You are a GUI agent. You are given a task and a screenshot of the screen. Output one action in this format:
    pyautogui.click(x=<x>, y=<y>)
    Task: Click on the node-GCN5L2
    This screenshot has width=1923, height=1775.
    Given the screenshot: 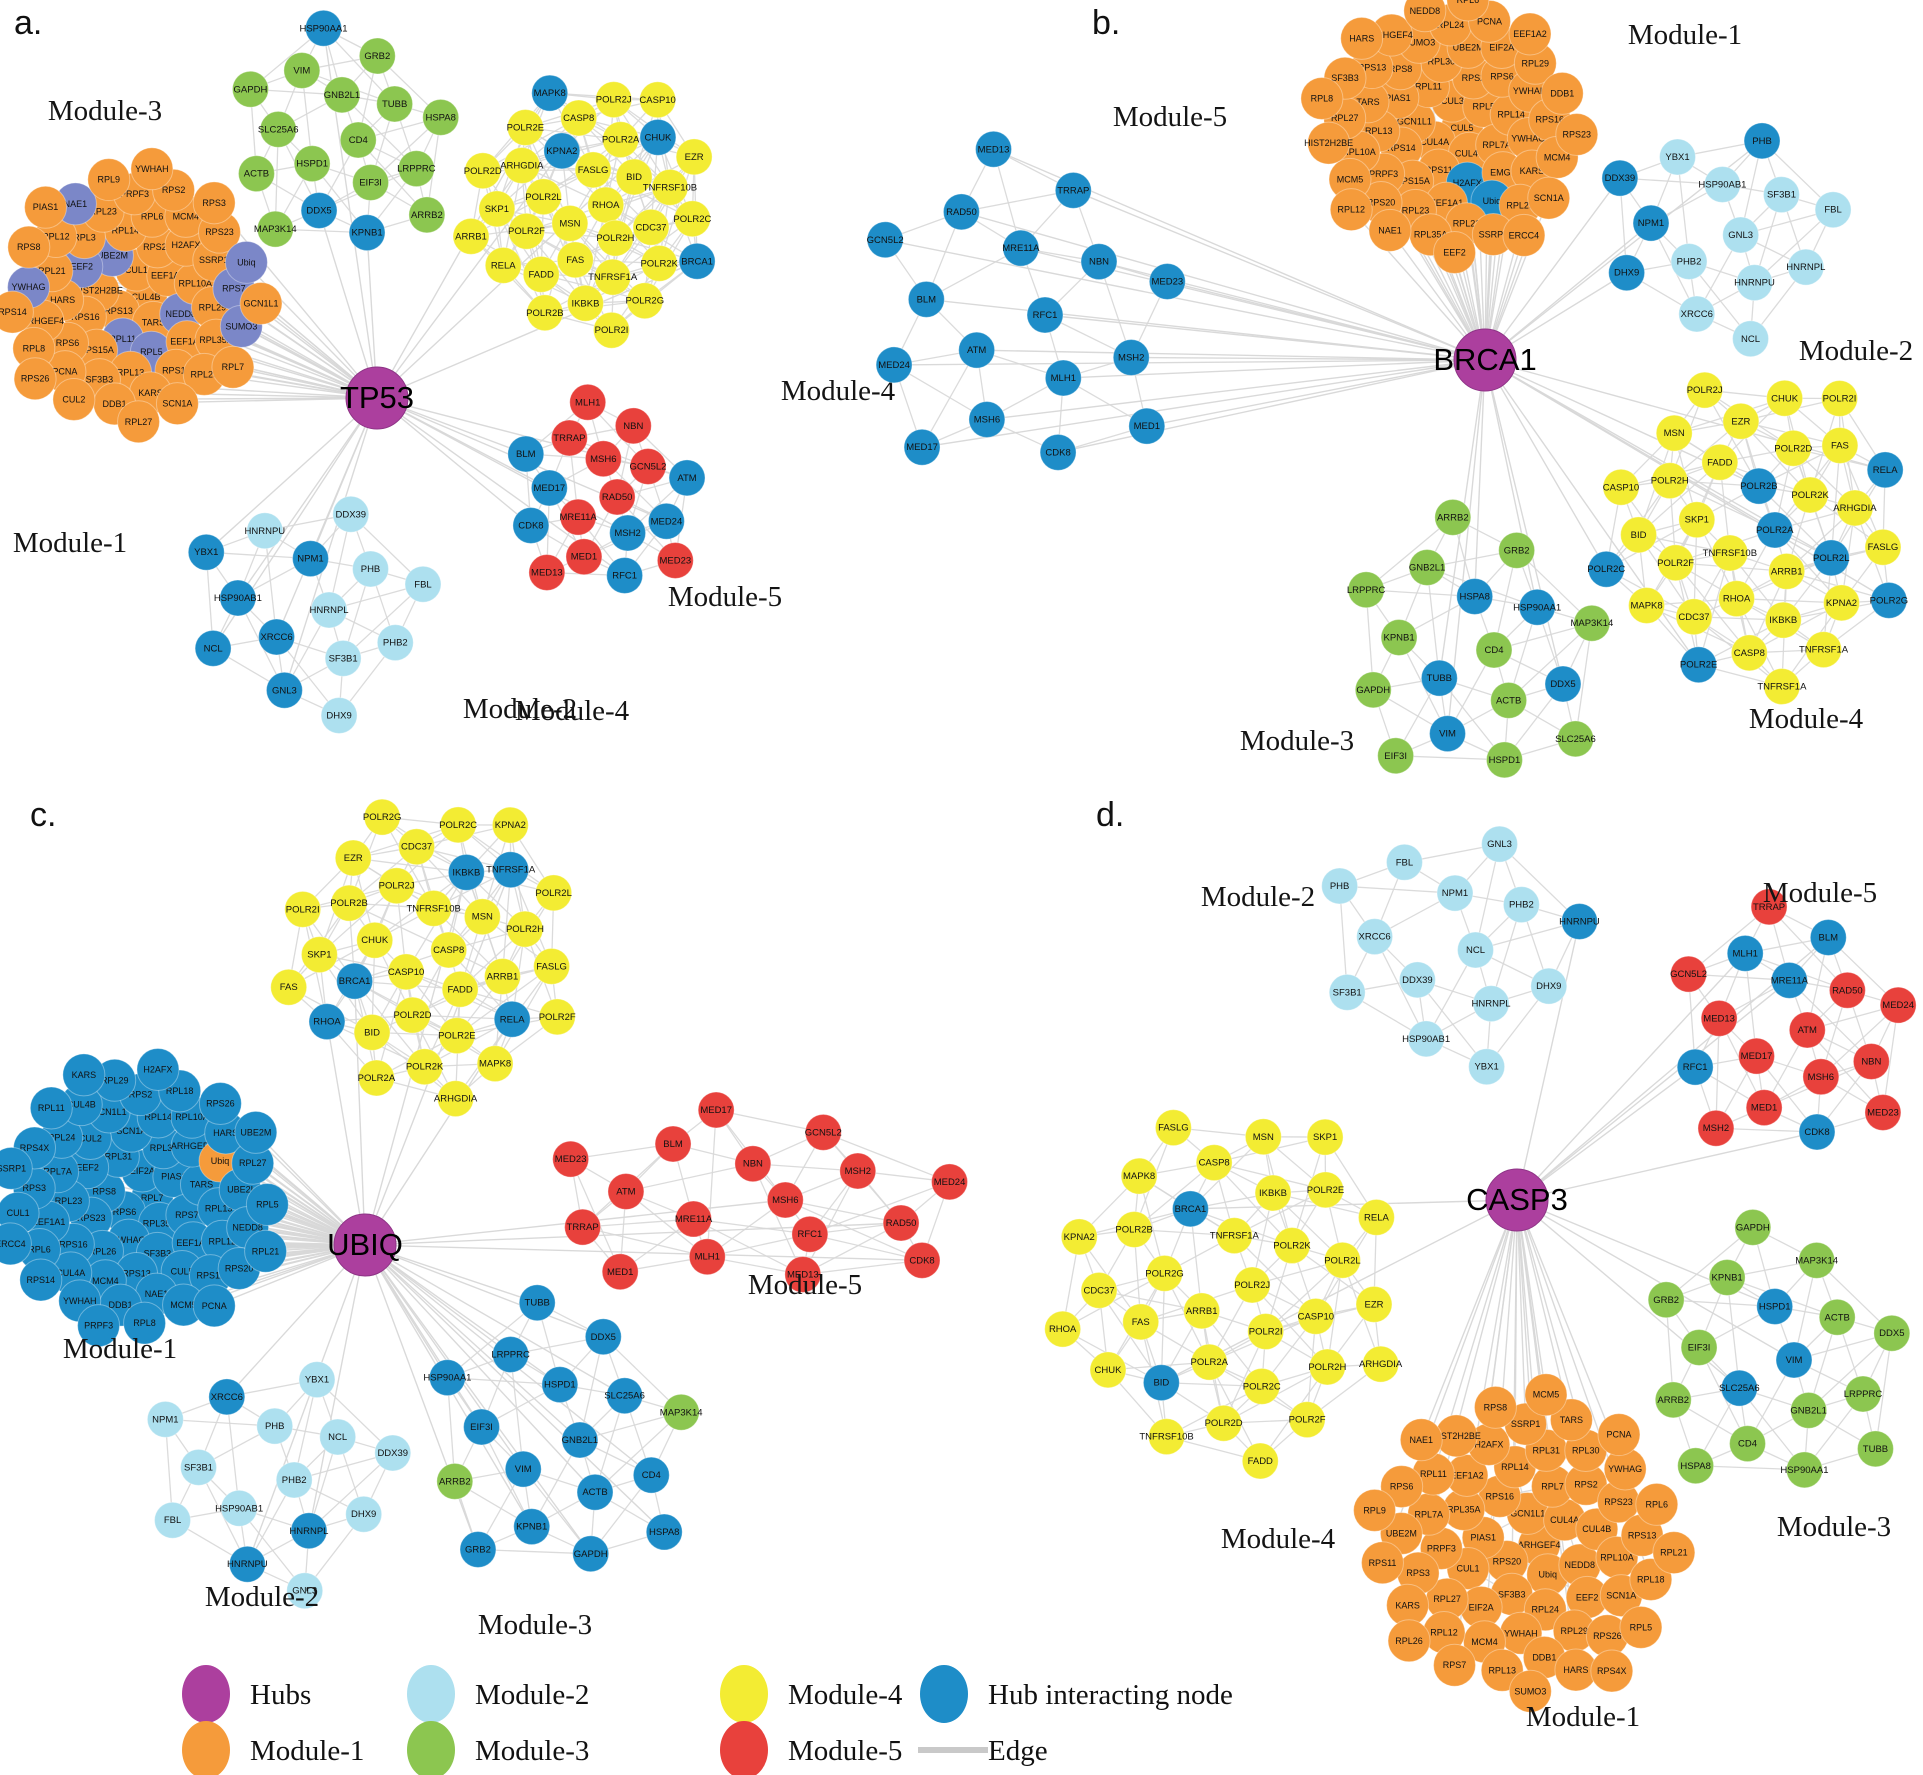 What is the action you would take?
    pyautogui.click(x=885, y=240)
    